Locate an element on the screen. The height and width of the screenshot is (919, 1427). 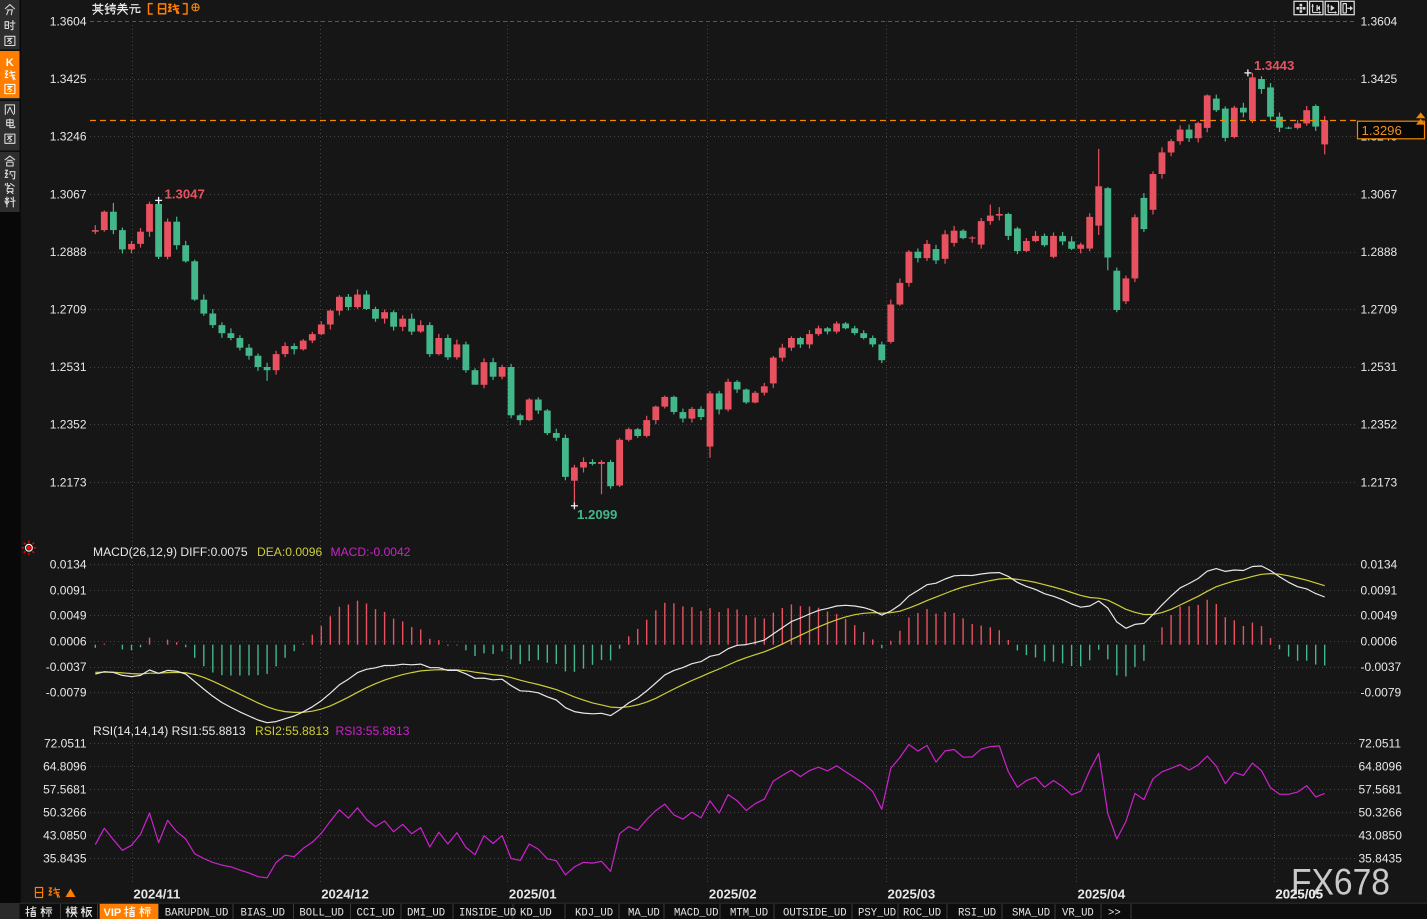
svg-text: BIAS_UD is located at coordinates (263, 913).